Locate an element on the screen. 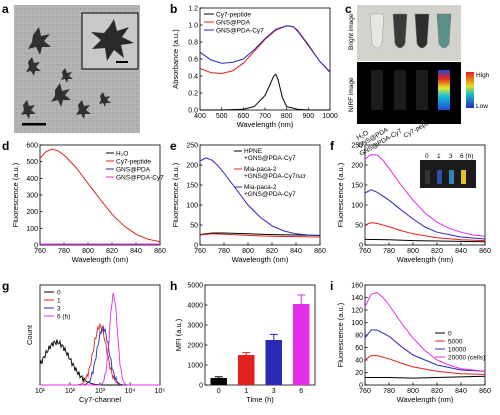 The image size is (500, 415). b-series-1-line is located at coordinates (265, 50).